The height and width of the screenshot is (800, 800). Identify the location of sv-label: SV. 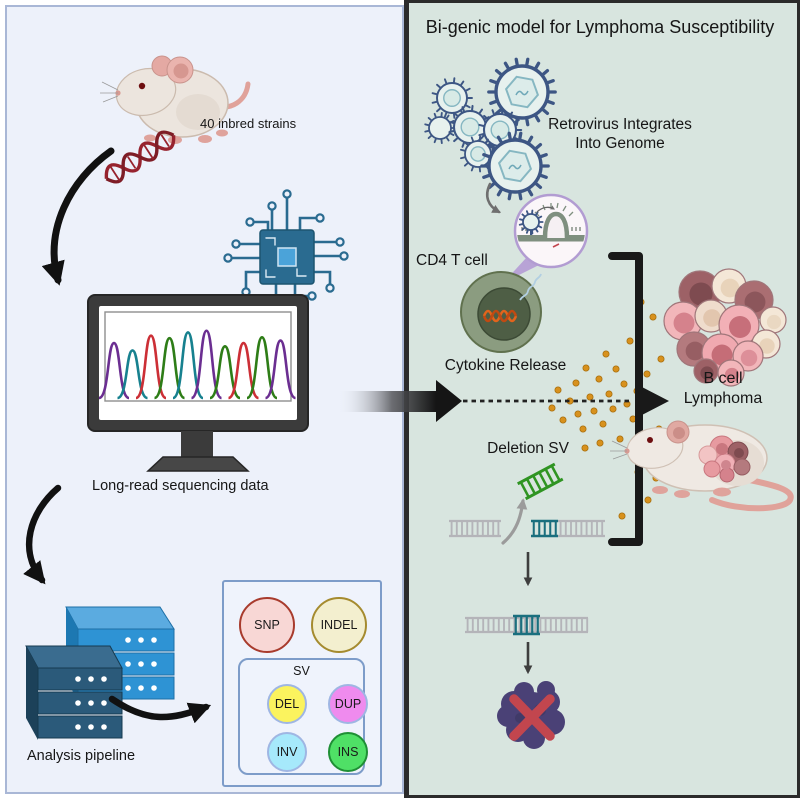
(301, 671).